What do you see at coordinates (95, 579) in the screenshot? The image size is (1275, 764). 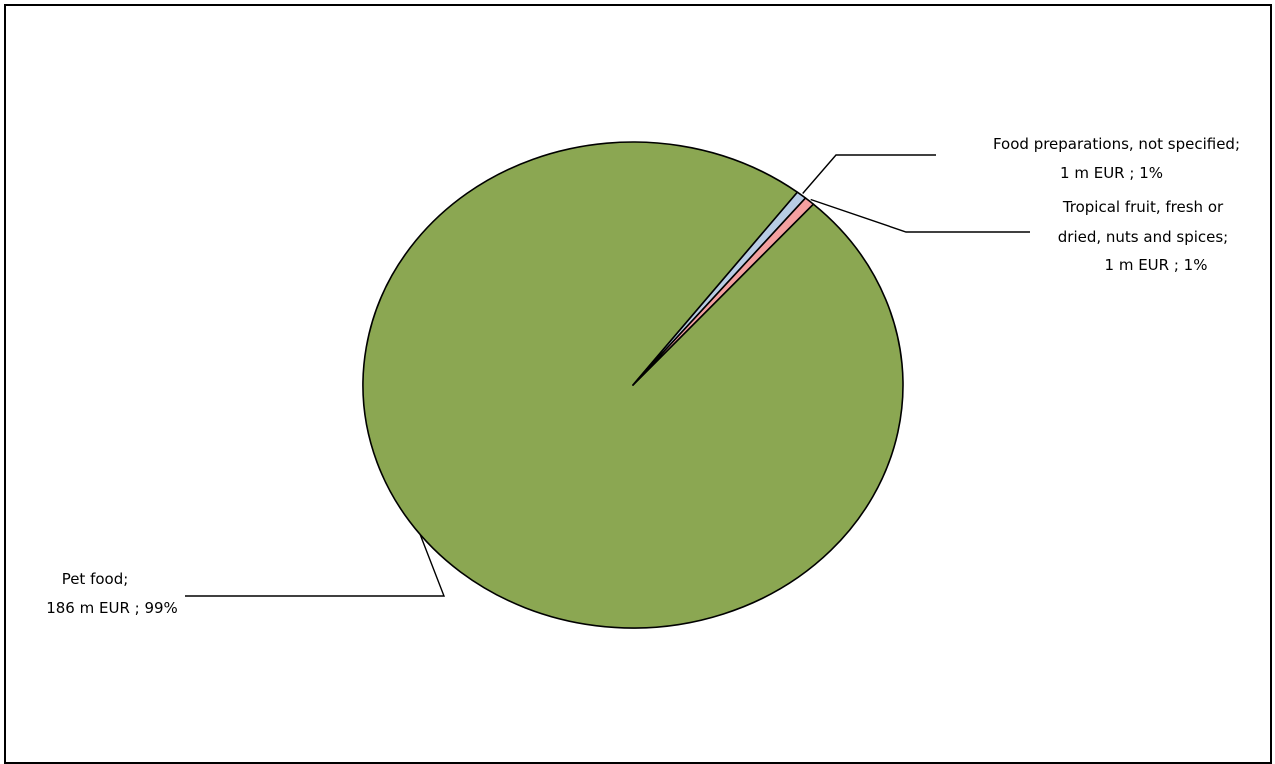 I see `slice-label-0-line-0: Pet food;` at bounding box center [95, 579].